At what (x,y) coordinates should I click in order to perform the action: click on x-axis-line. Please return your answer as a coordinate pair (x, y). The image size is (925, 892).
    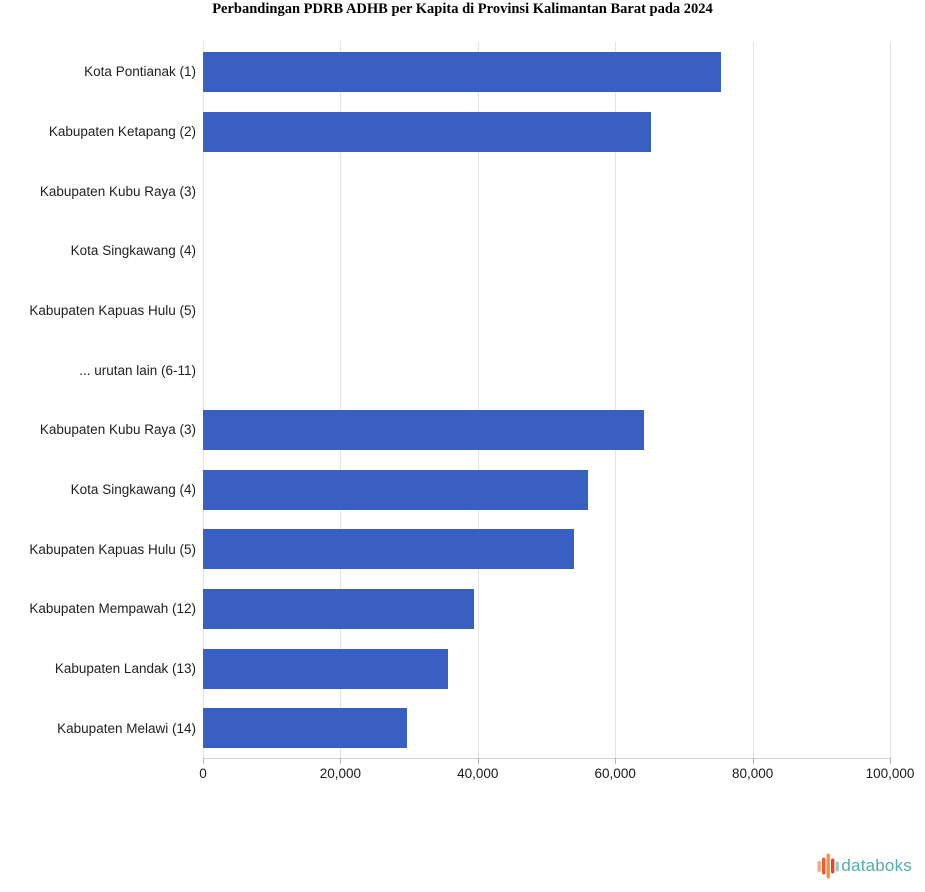
    Looking at the image, I should click on (546, 758).